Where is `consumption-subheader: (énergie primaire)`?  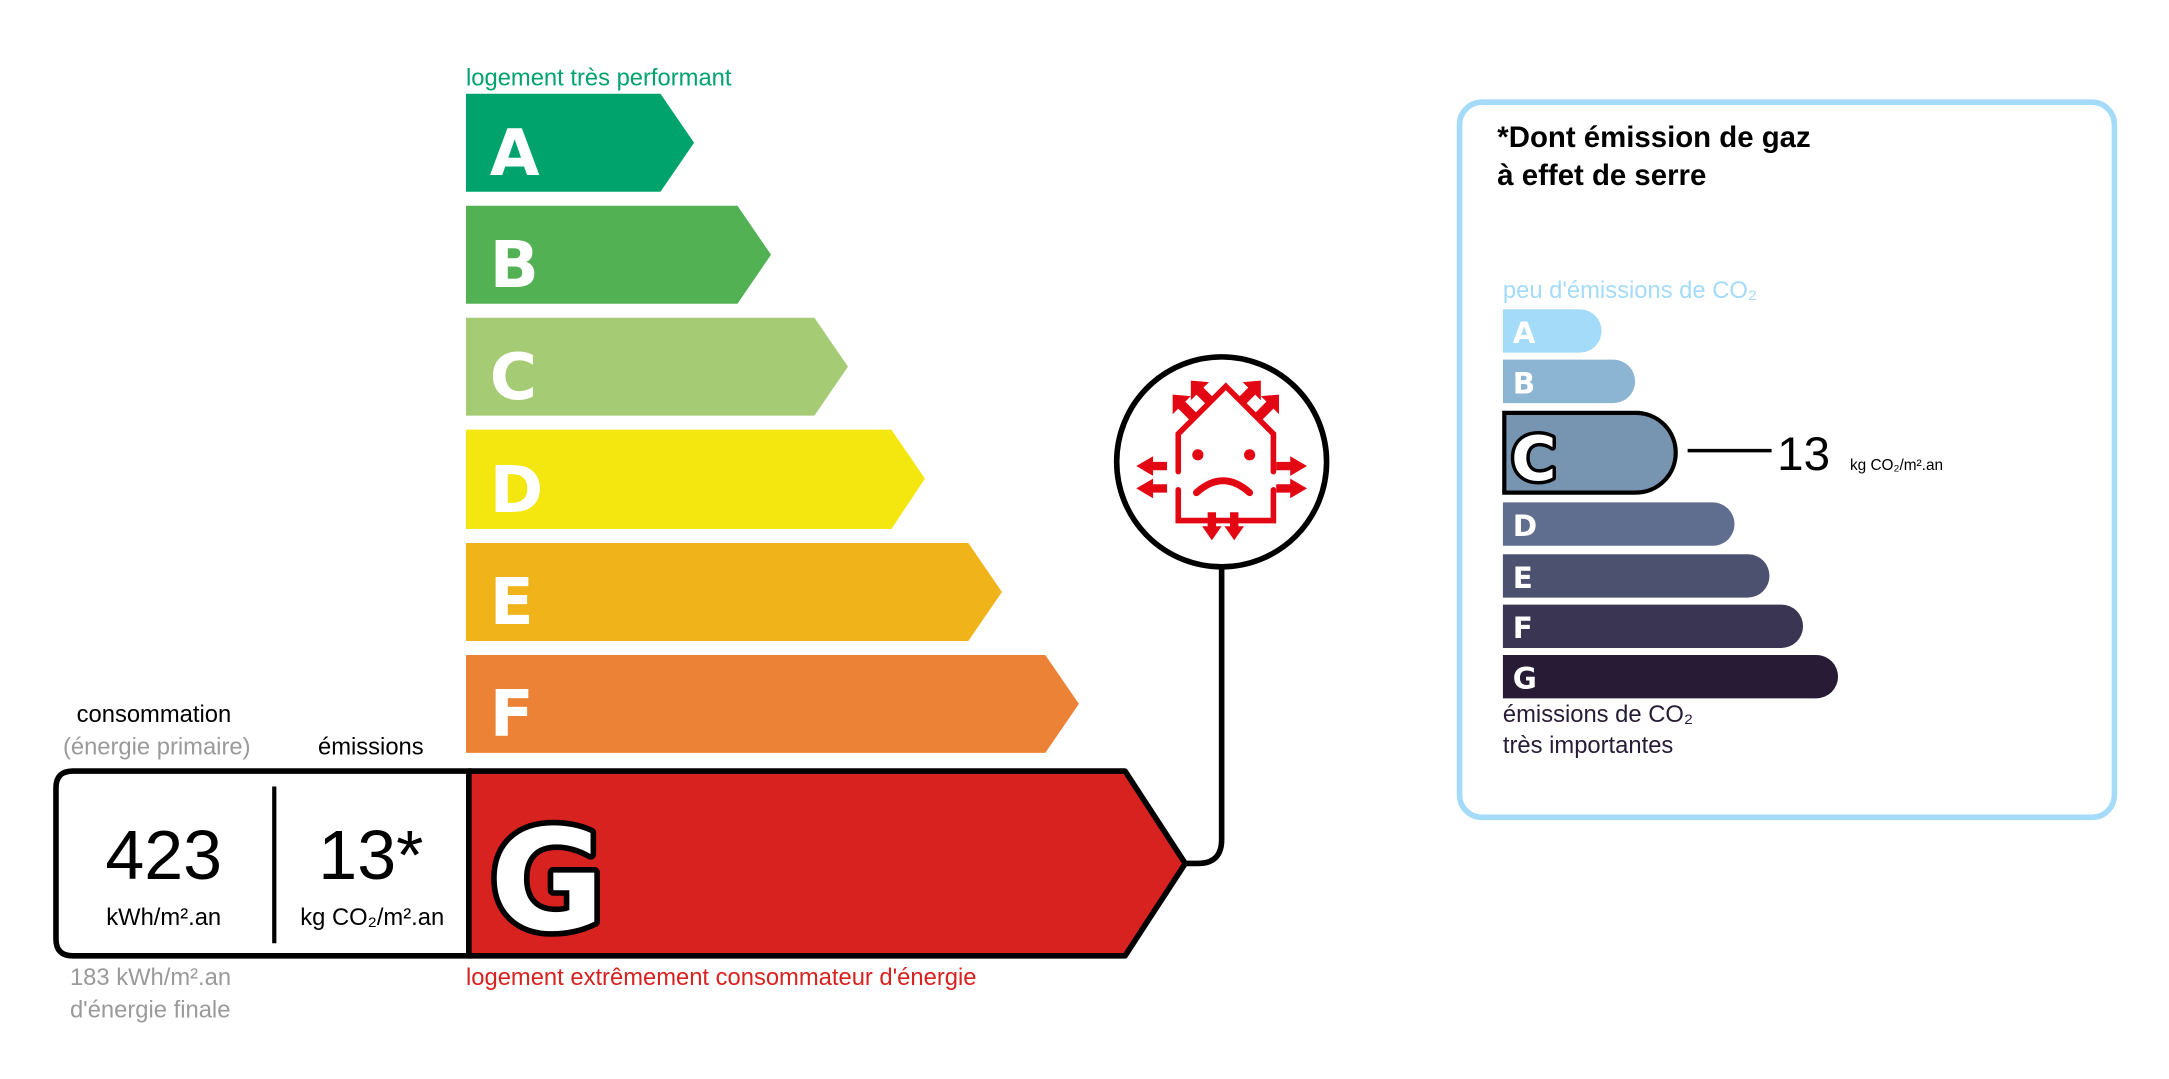 consumption-subheader: (énergie primaire) is located at coordinates (157, 746).